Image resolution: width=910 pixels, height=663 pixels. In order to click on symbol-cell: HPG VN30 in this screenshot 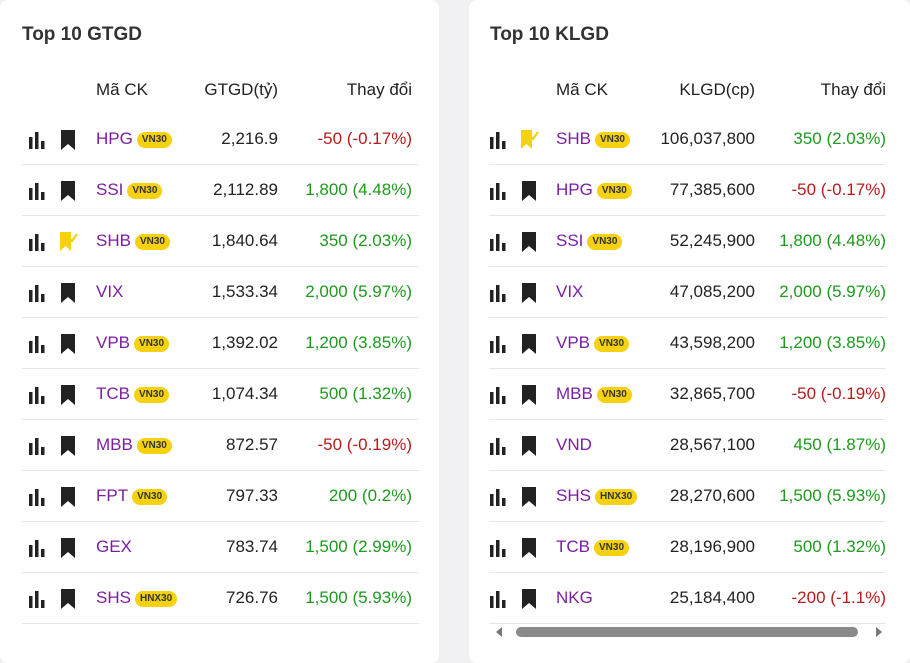, I will do `click(134, 139)`.